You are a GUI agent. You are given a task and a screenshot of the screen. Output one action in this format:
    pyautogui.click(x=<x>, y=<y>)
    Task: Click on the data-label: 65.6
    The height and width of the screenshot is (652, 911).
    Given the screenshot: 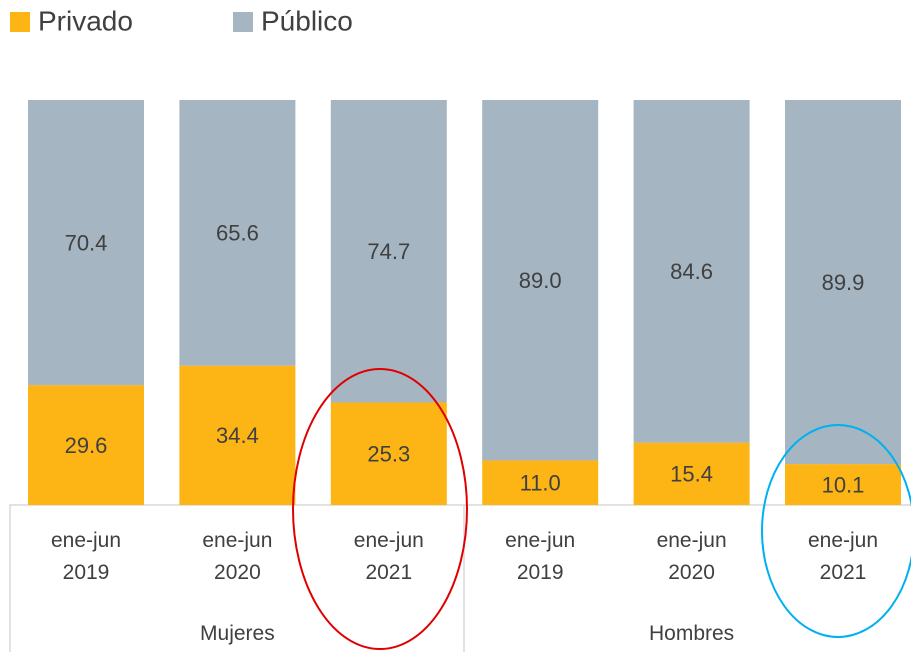 What is the action you would take?
    pyautogui.click(x=237, y=233)
    